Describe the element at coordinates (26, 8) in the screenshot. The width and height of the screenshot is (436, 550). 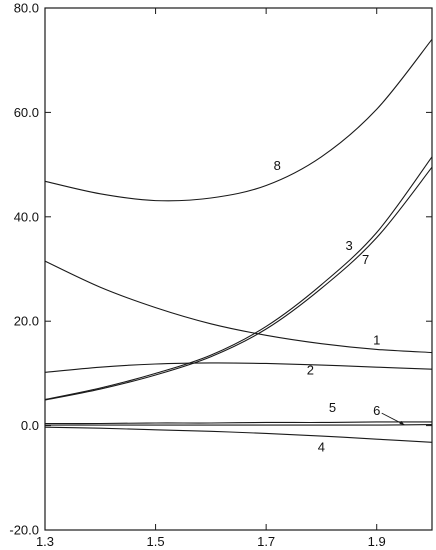
I see `y-tick-label: 80.0` at that location.